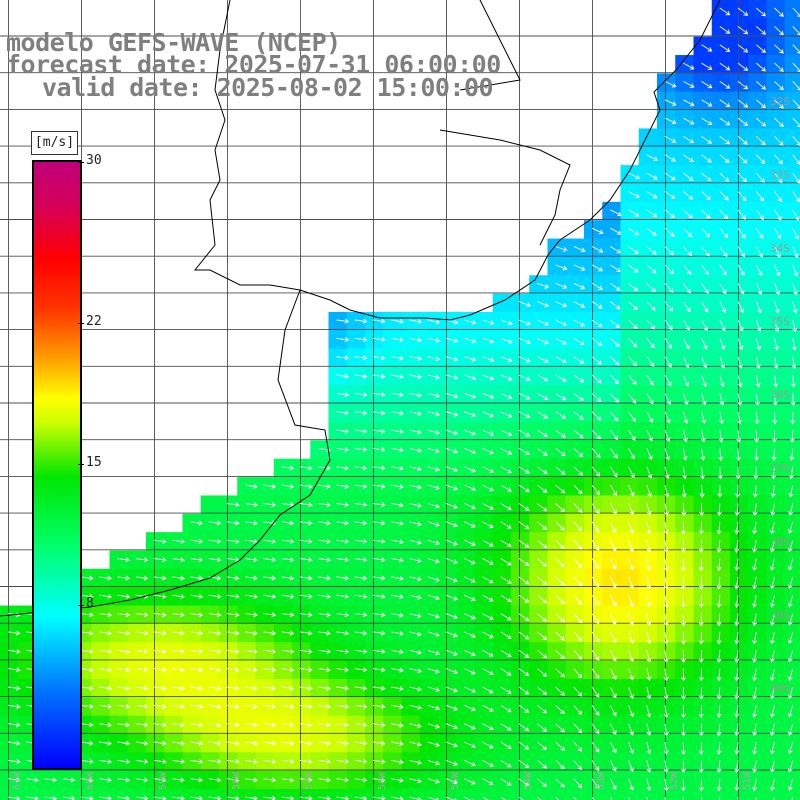  What do you see at coordinates (268, 87) in the screenshot?
I see `valid-date: valid date: 2025-08-02 15:00:00` at bounding box center [268, 87].